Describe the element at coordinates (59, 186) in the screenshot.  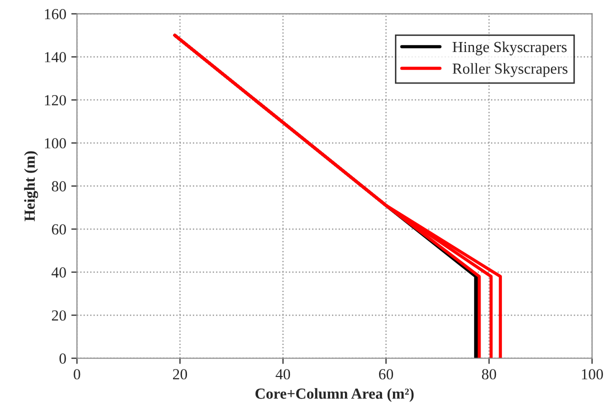
I see `y-tick-label: 80` at that location.